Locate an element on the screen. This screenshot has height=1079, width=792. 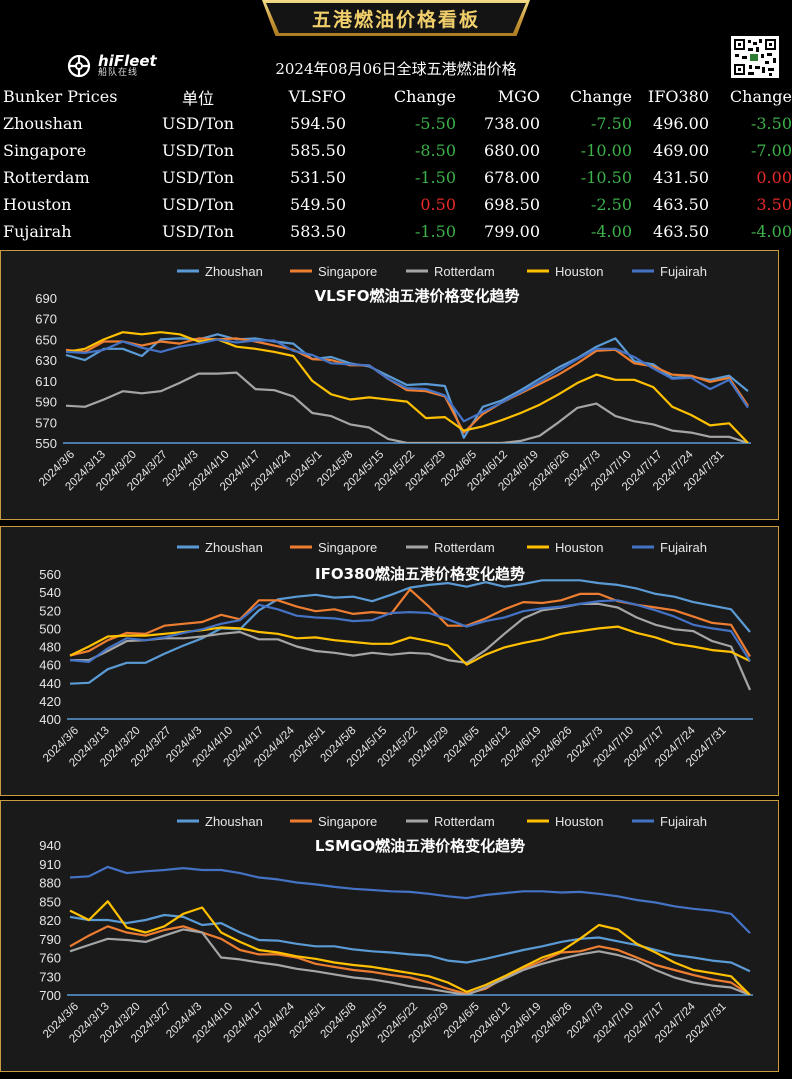
y-tick-label: 500 is located at coordinates (50, 628).